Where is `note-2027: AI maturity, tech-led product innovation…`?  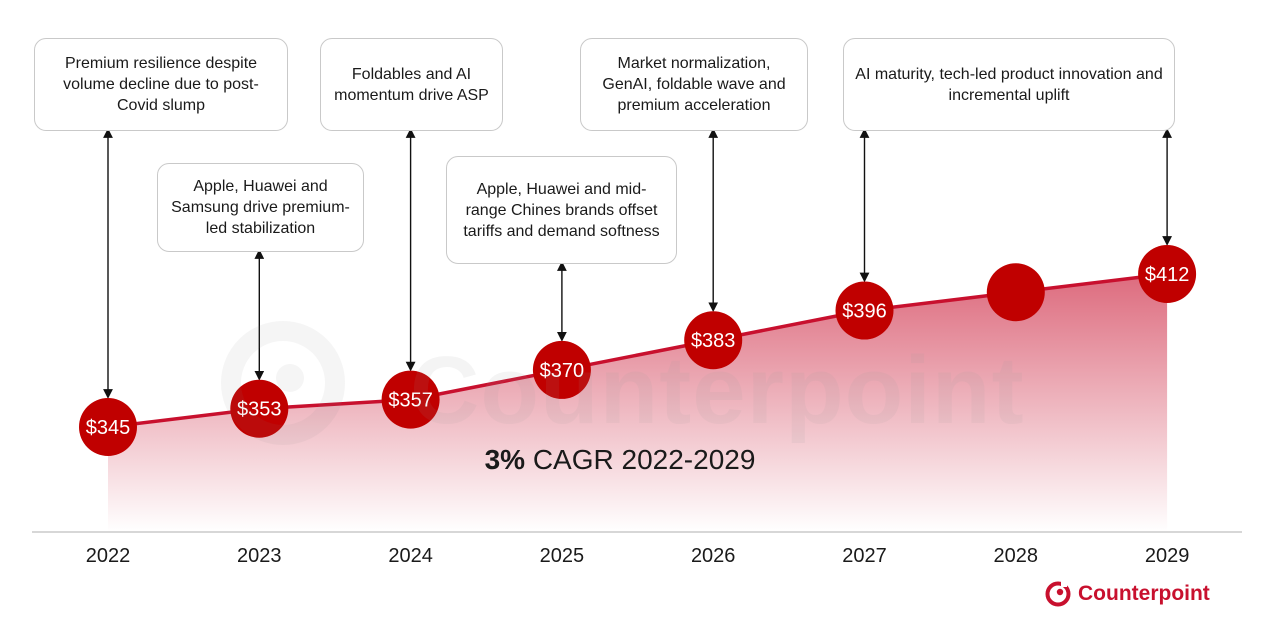 note-2027: AI maturity, tech-led product innovation… is located at coordinates (1009, 84).